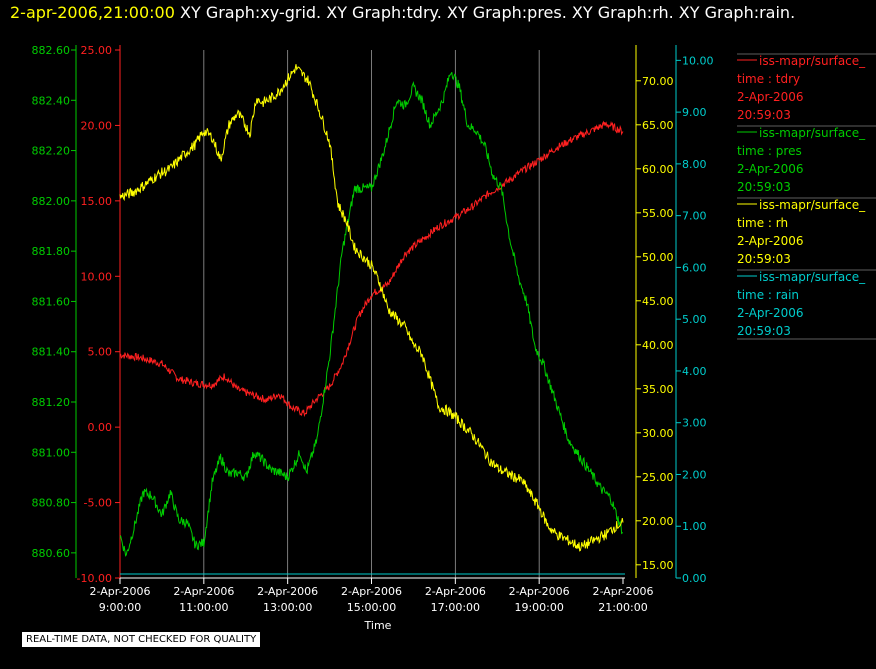  I want to click on tick-label-rain: 8.00, so click(694, 164).